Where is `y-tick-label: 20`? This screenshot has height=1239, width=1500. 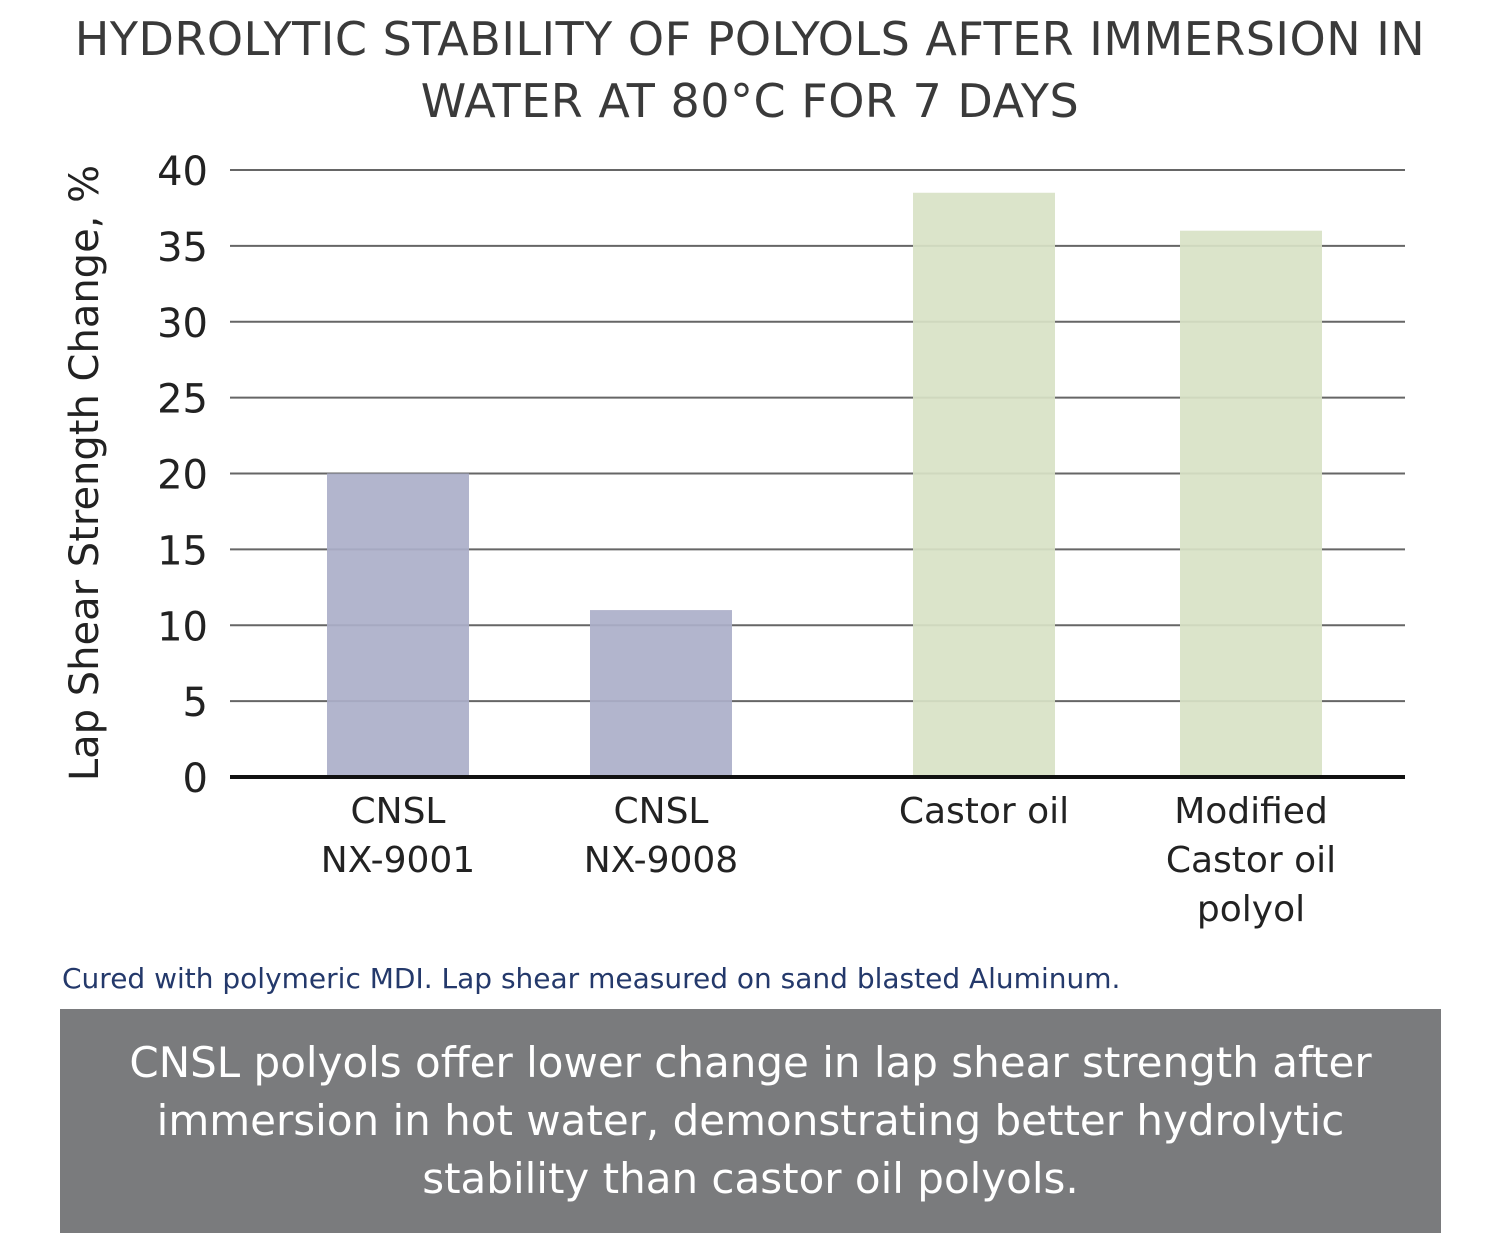
y-tick-label: 20 is located at coordinates (182, 476).